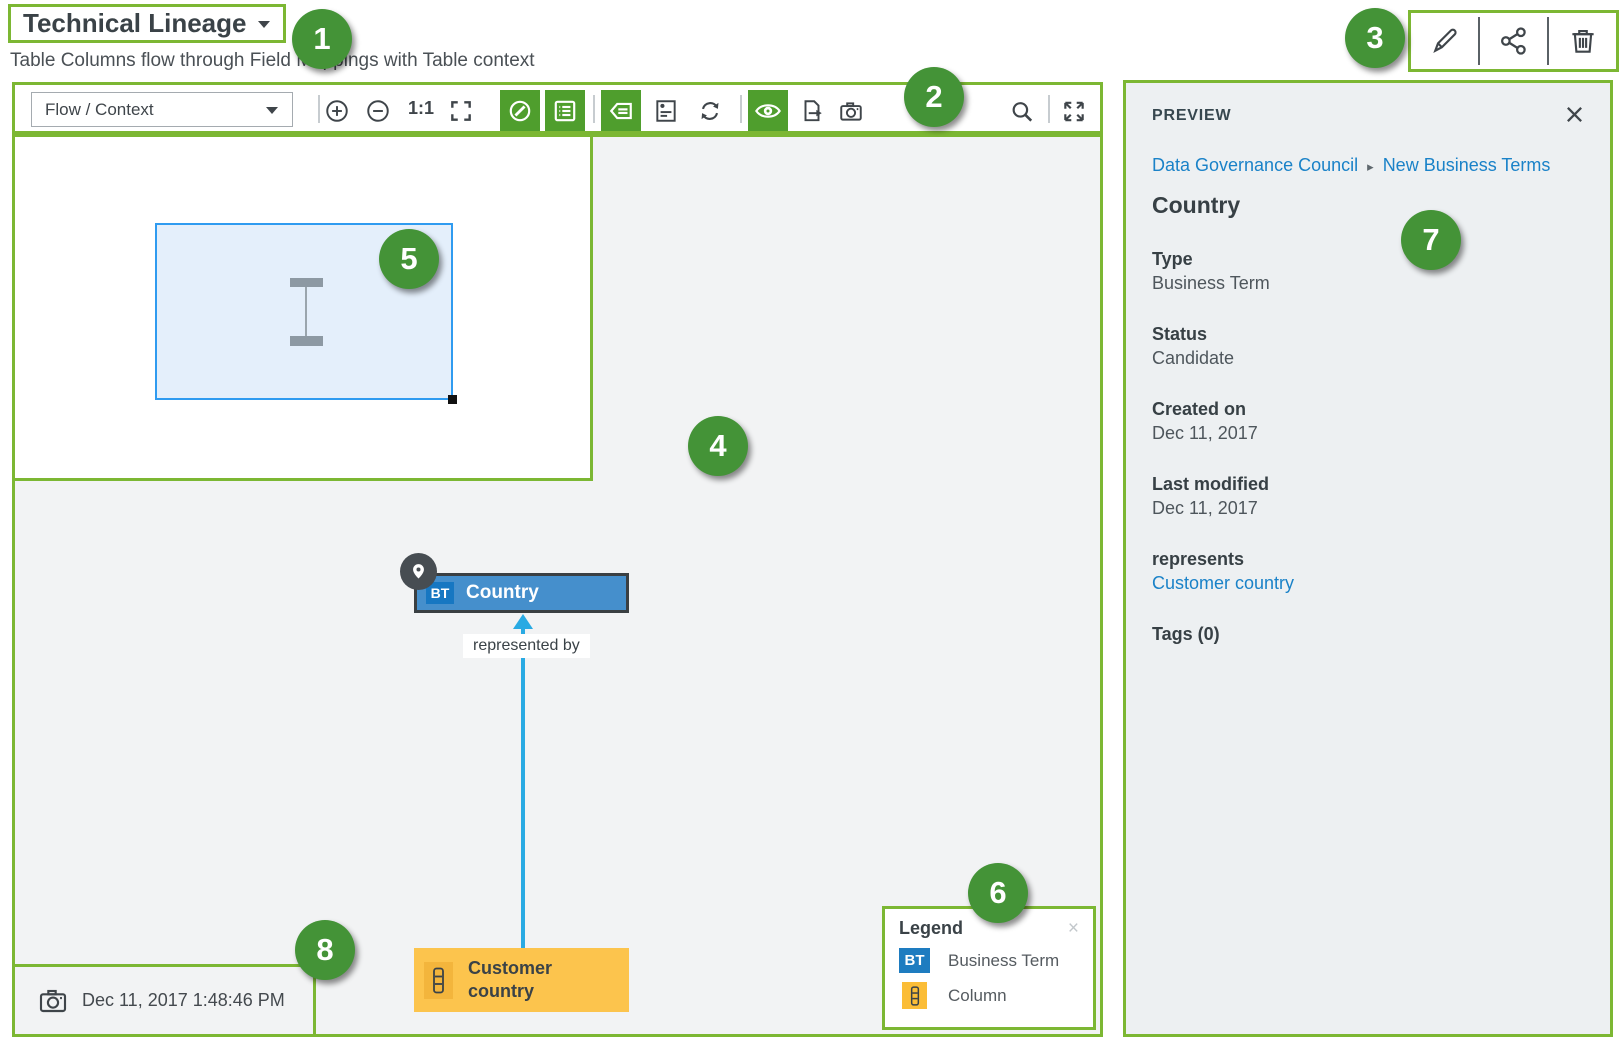 Image resolution: width=1622 pixels, height=1045 pixels. I want to click on tags-toggle-button, so click(621, 110).